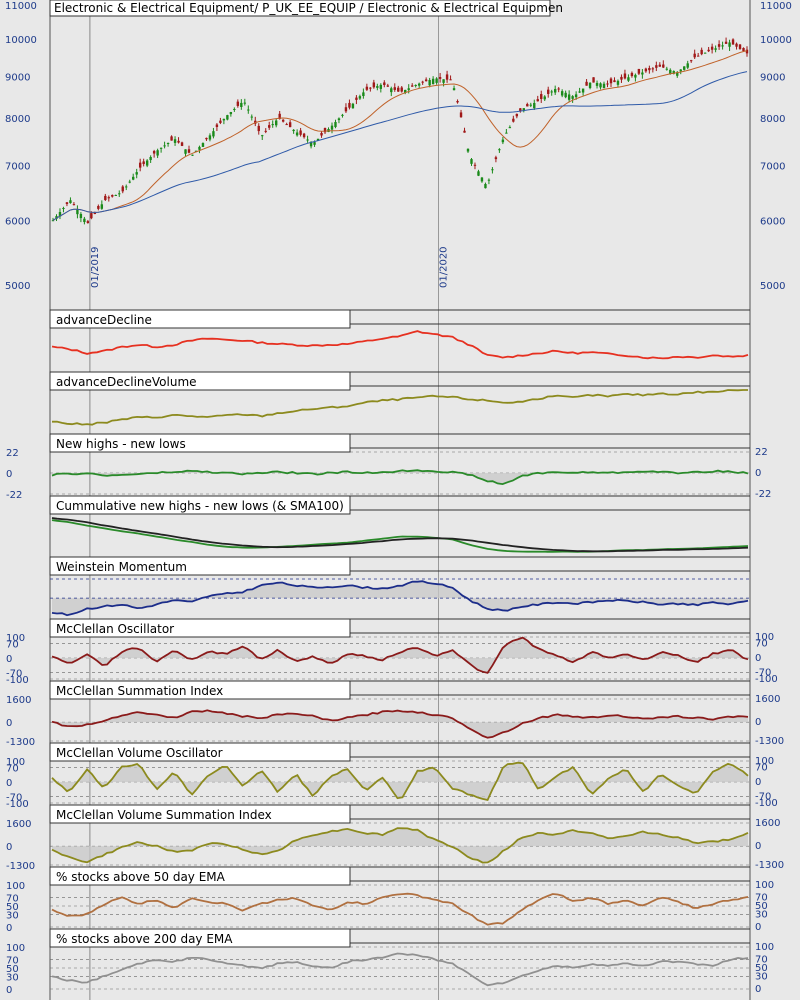 Image resolution: width=800 pixels, height=1000 pixels. Describe the element at coordinates (21, 40) in the screenshot. I see `price-ytick-left: 10000` at that location.